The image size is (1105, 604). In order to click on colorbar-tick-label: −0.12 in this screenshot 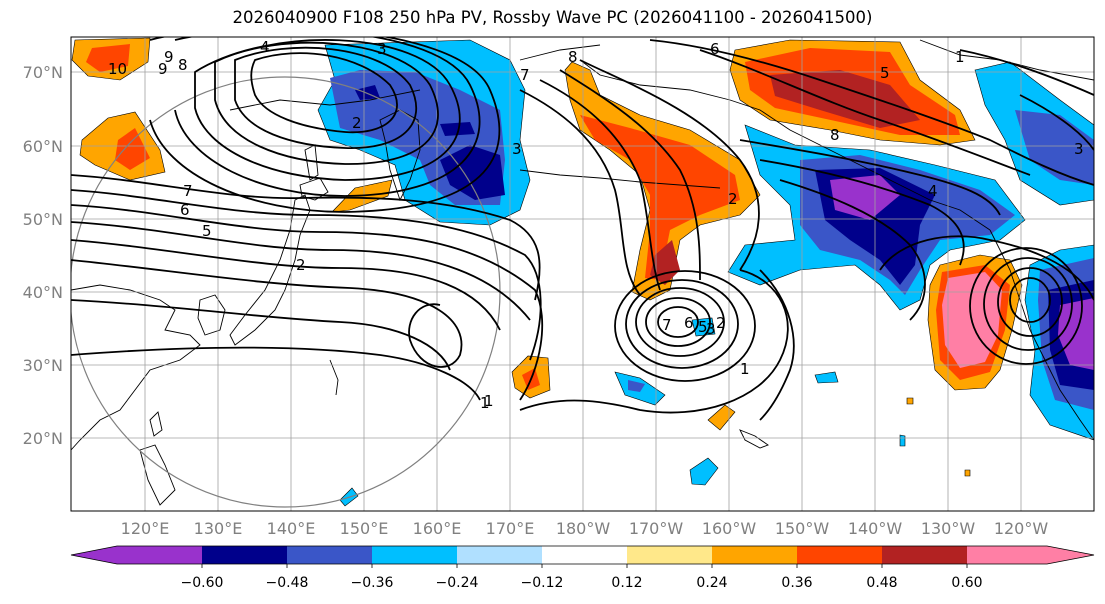, I will do `click(542, 583)`.